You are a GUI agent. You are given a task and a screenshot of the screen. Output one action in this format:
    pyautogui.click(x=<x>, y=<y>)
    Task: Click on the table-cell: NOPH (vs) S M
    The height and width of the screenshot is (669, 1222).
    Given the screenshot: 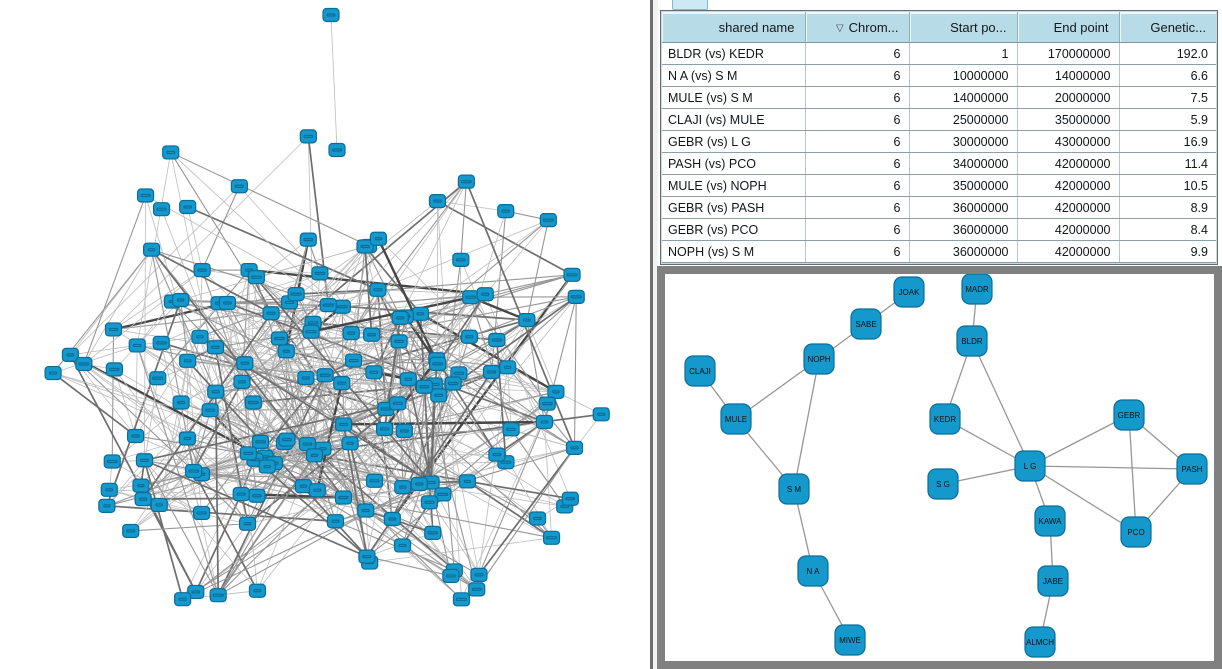 What is the action you would take?
    pyautogui.click(x=734, y=251)
    